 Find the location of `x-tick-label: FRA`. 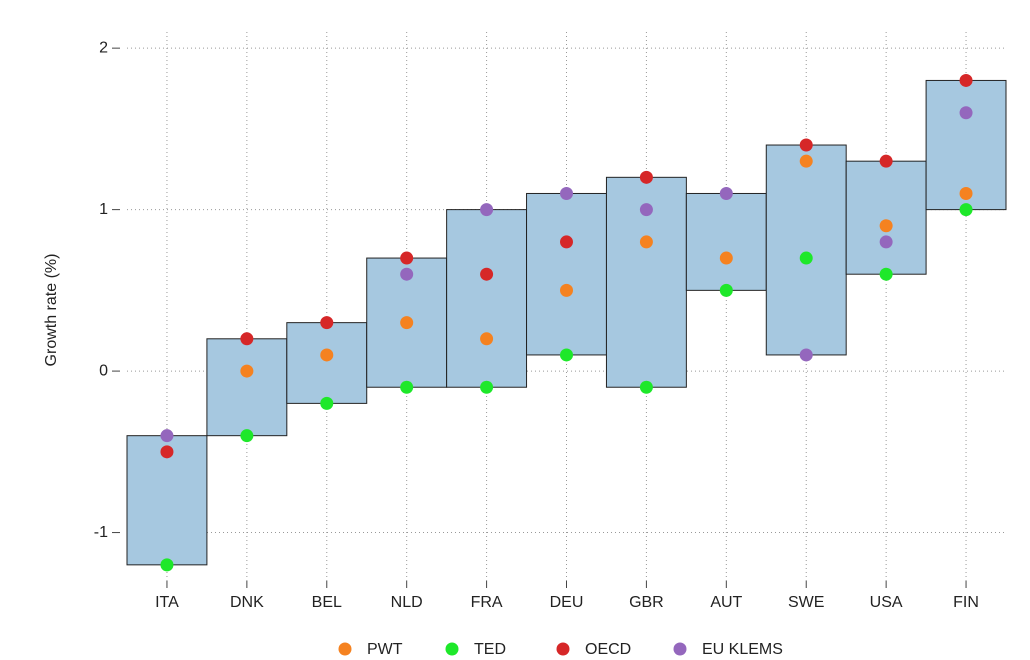

x-tick-label: FRA is located at coordinates (487, 602).